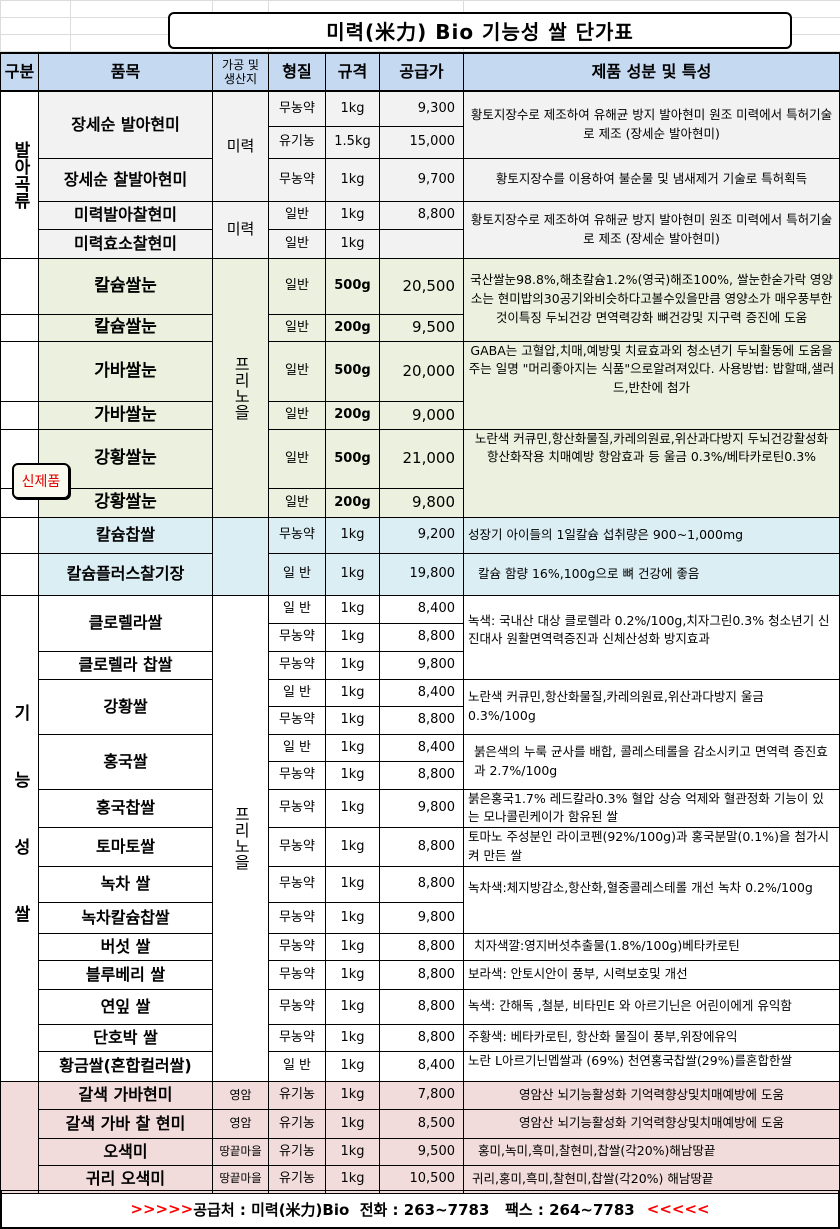  Describe the element at coordinates (421, 108) in the screenshot. I see `price: 9,300` at that location.